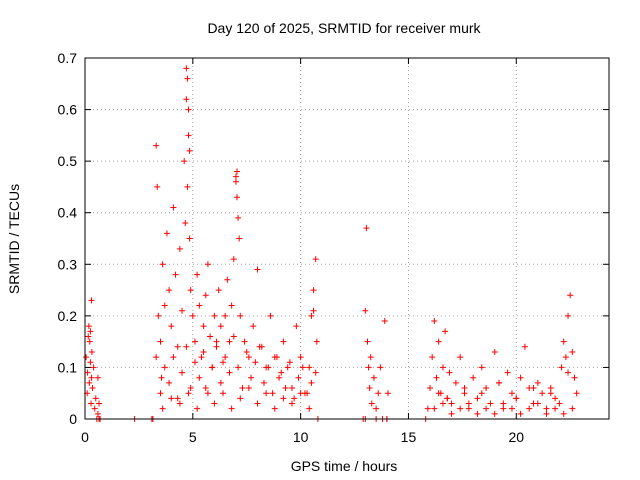  What do you see at coordinates (85, 437) in the screenshot?
I see `x-tick-label: 0` at bounding box center [85, 437].